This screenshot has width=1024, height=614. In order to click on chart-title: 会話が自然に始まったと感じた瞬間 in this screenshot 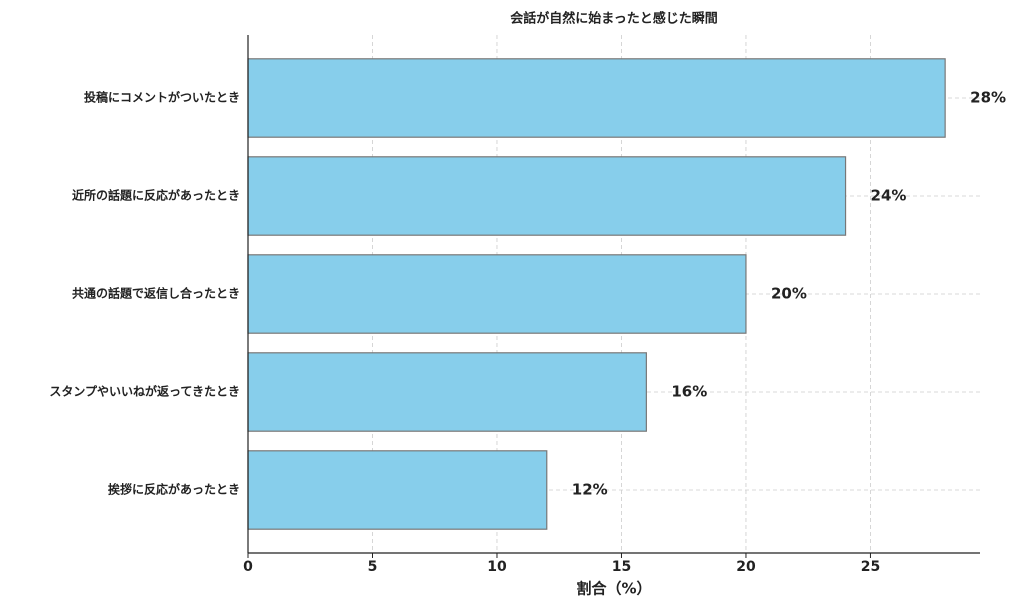, I will do `click(613, 19)`.